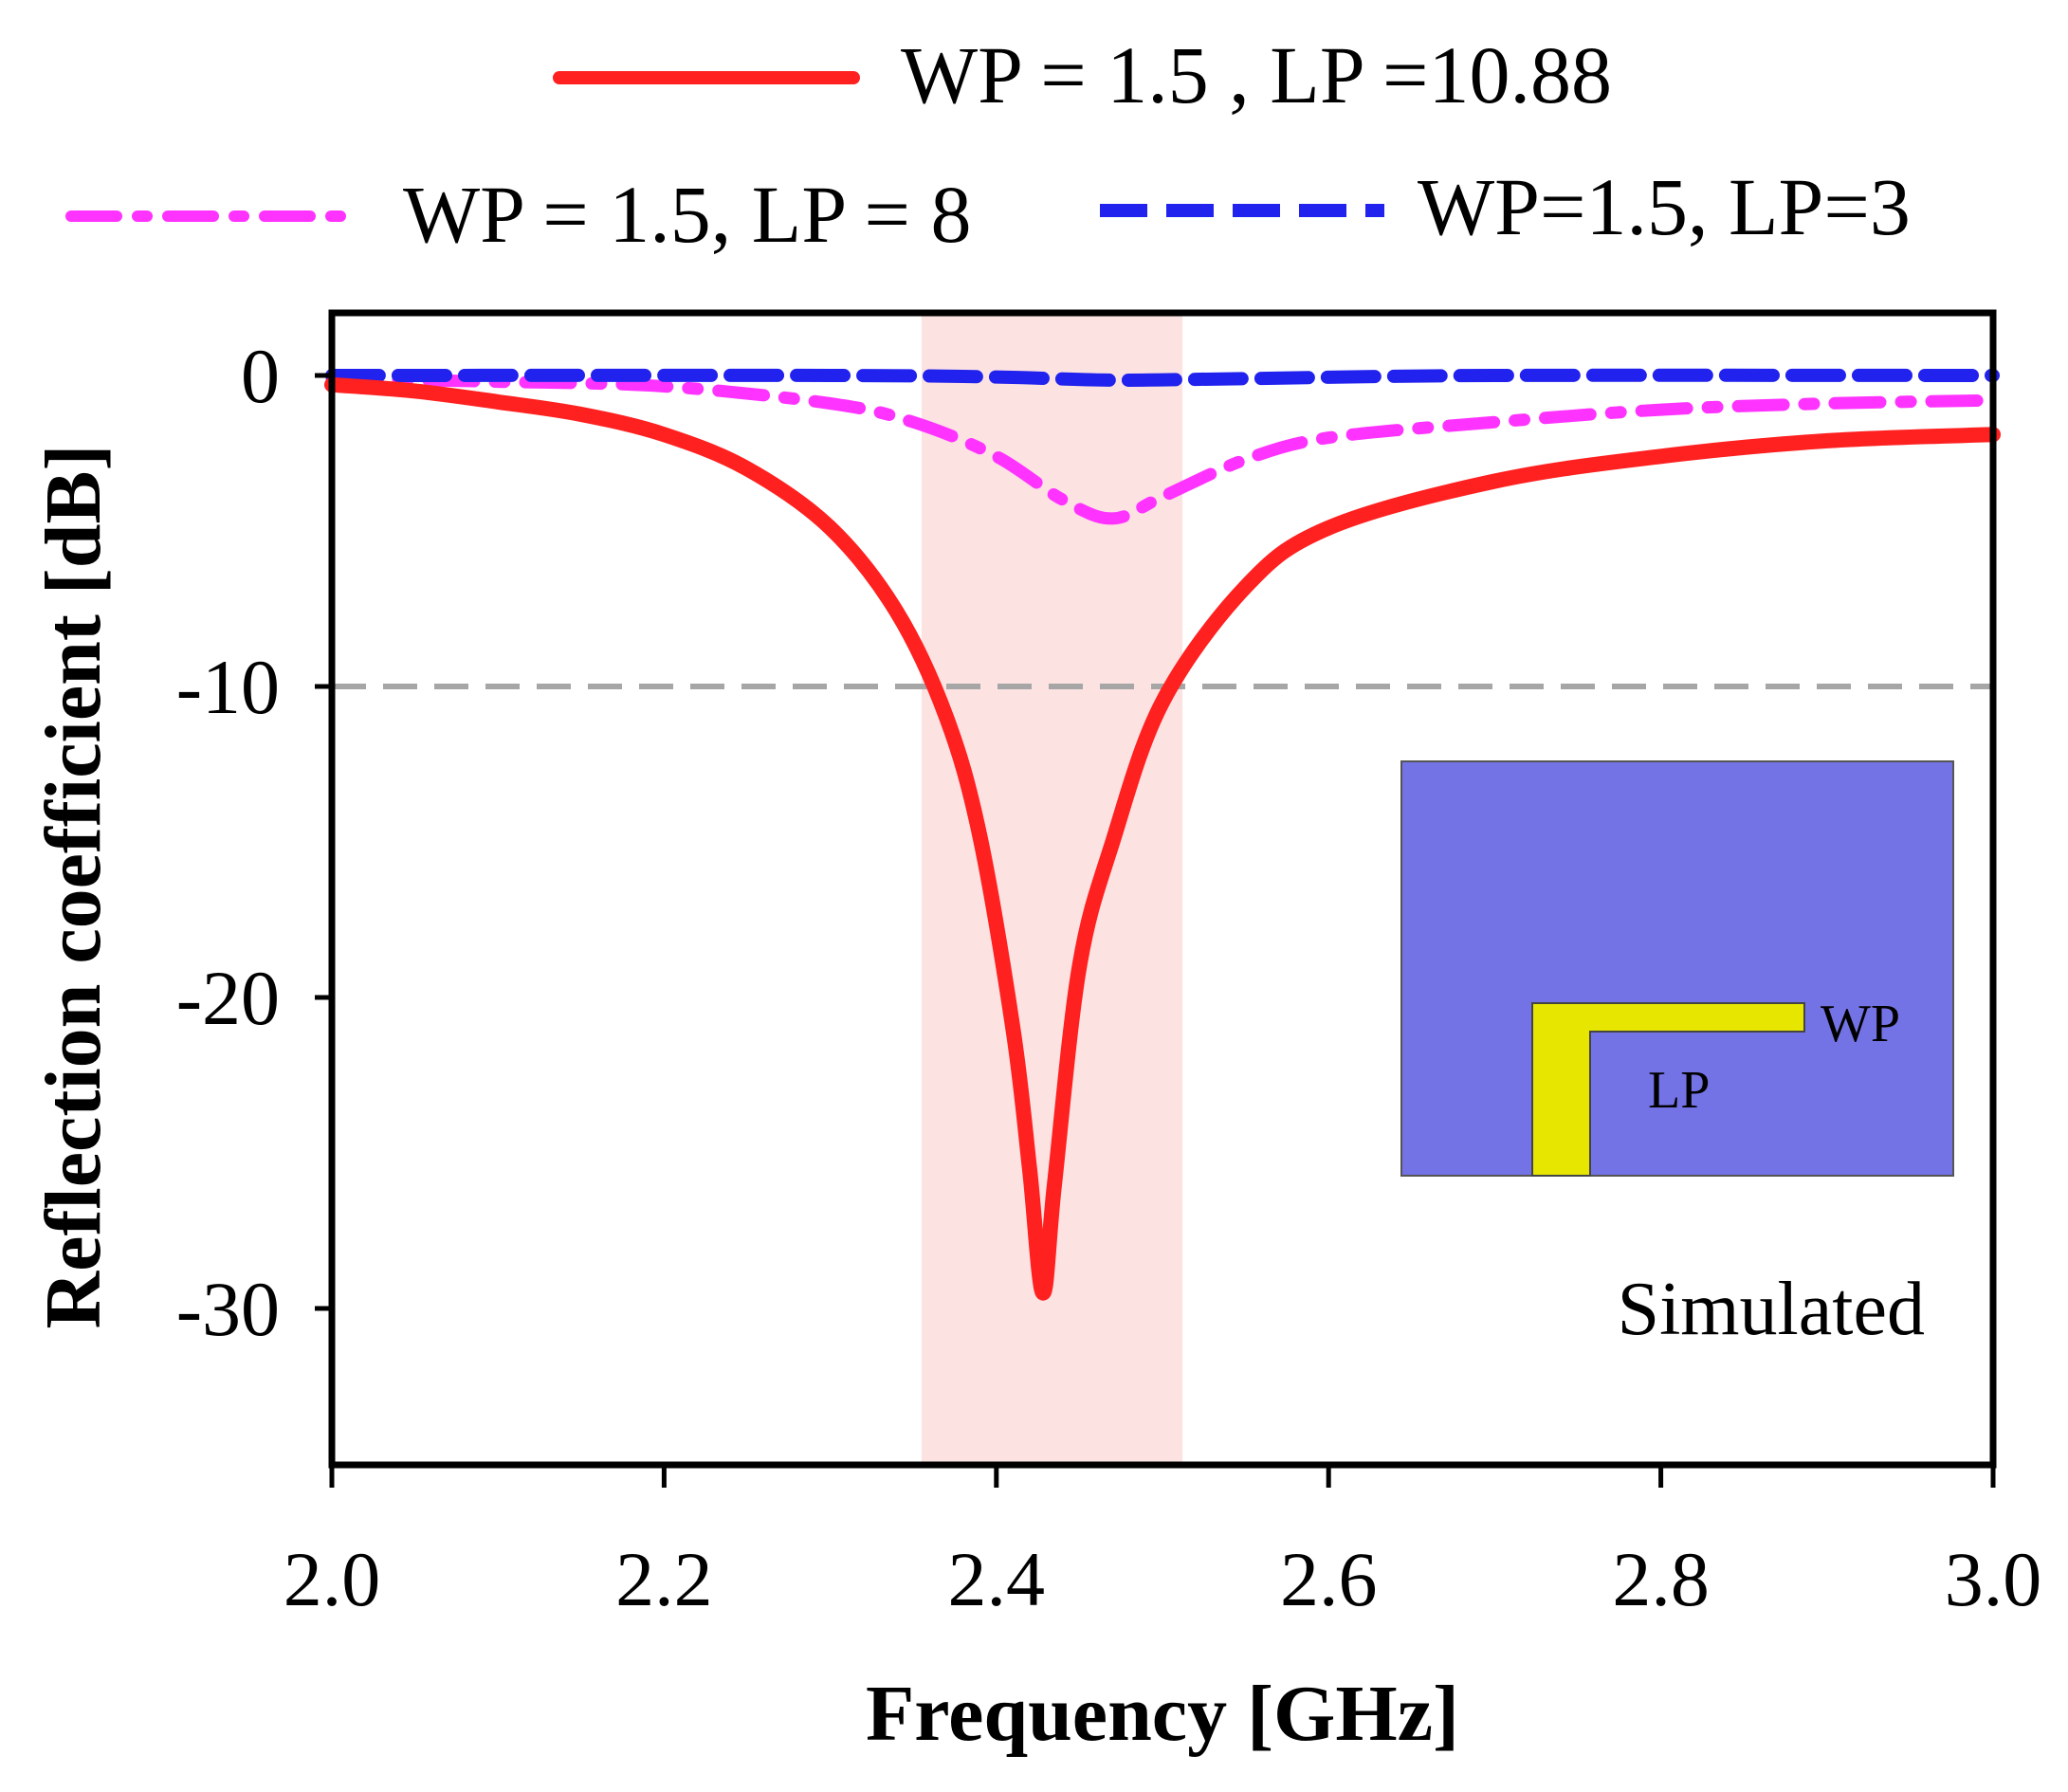 The width and height of the screenshot is (2068, 1792). What do you see at coordinates (1256, 74) in the screenshot?
I see `legend-label-series-1: WP = 1.5 , LP =10.88` at bounding box center [1256, 74].